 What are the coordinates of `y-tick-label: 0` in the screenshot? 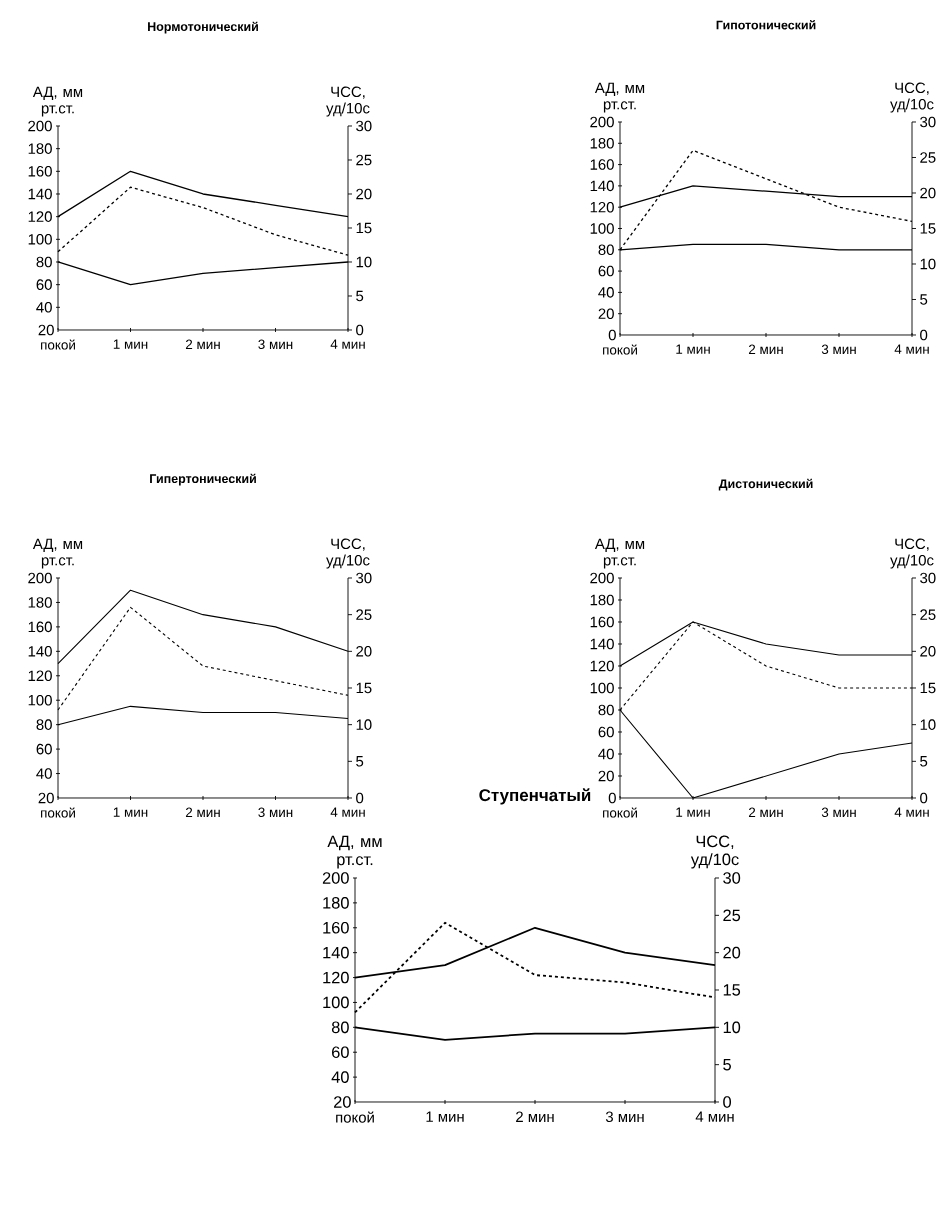 It's located at (612, 798).